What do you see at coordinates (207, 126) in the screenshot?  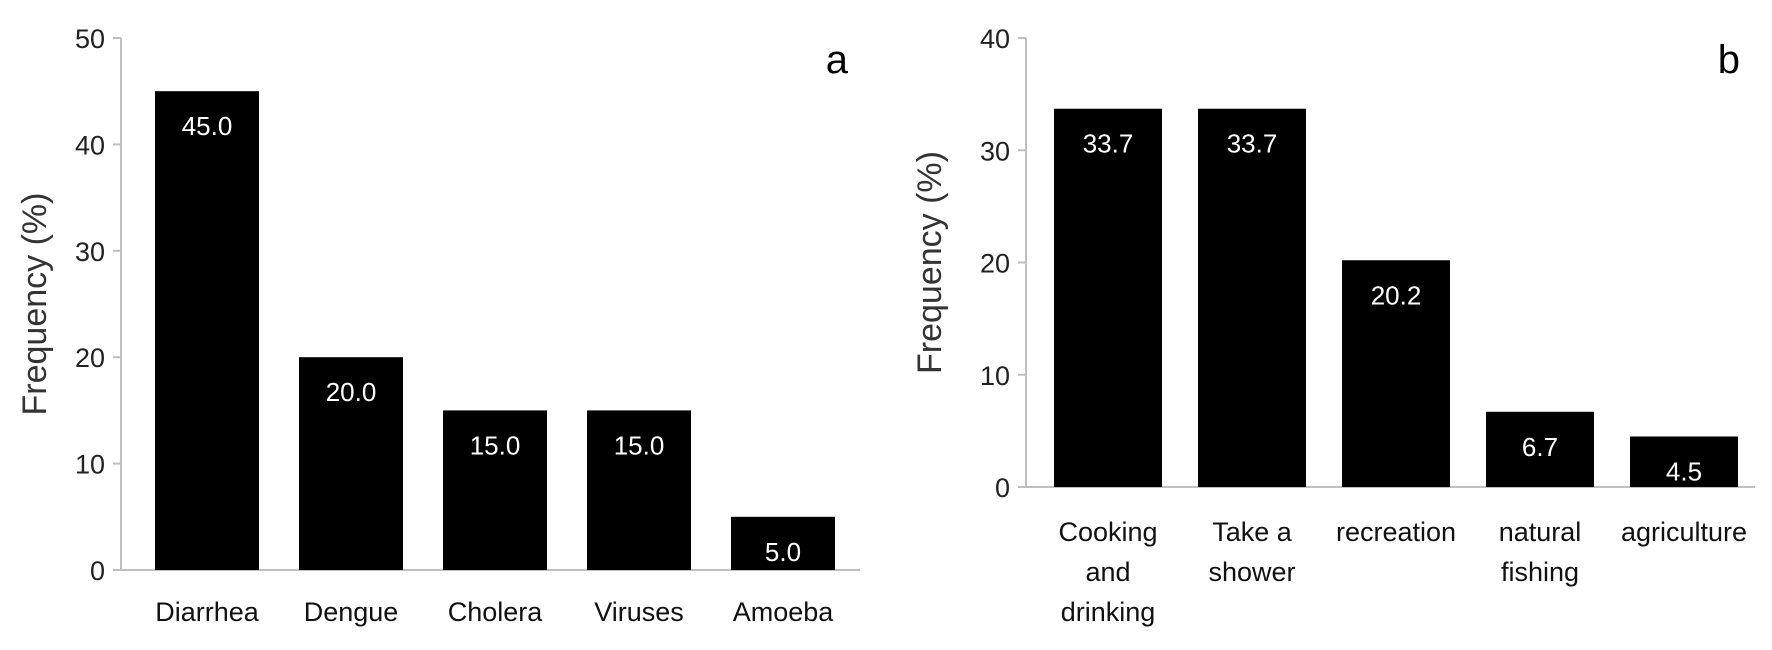 I see `bar-value-label: 45.0` at bounding box center [207, 126].